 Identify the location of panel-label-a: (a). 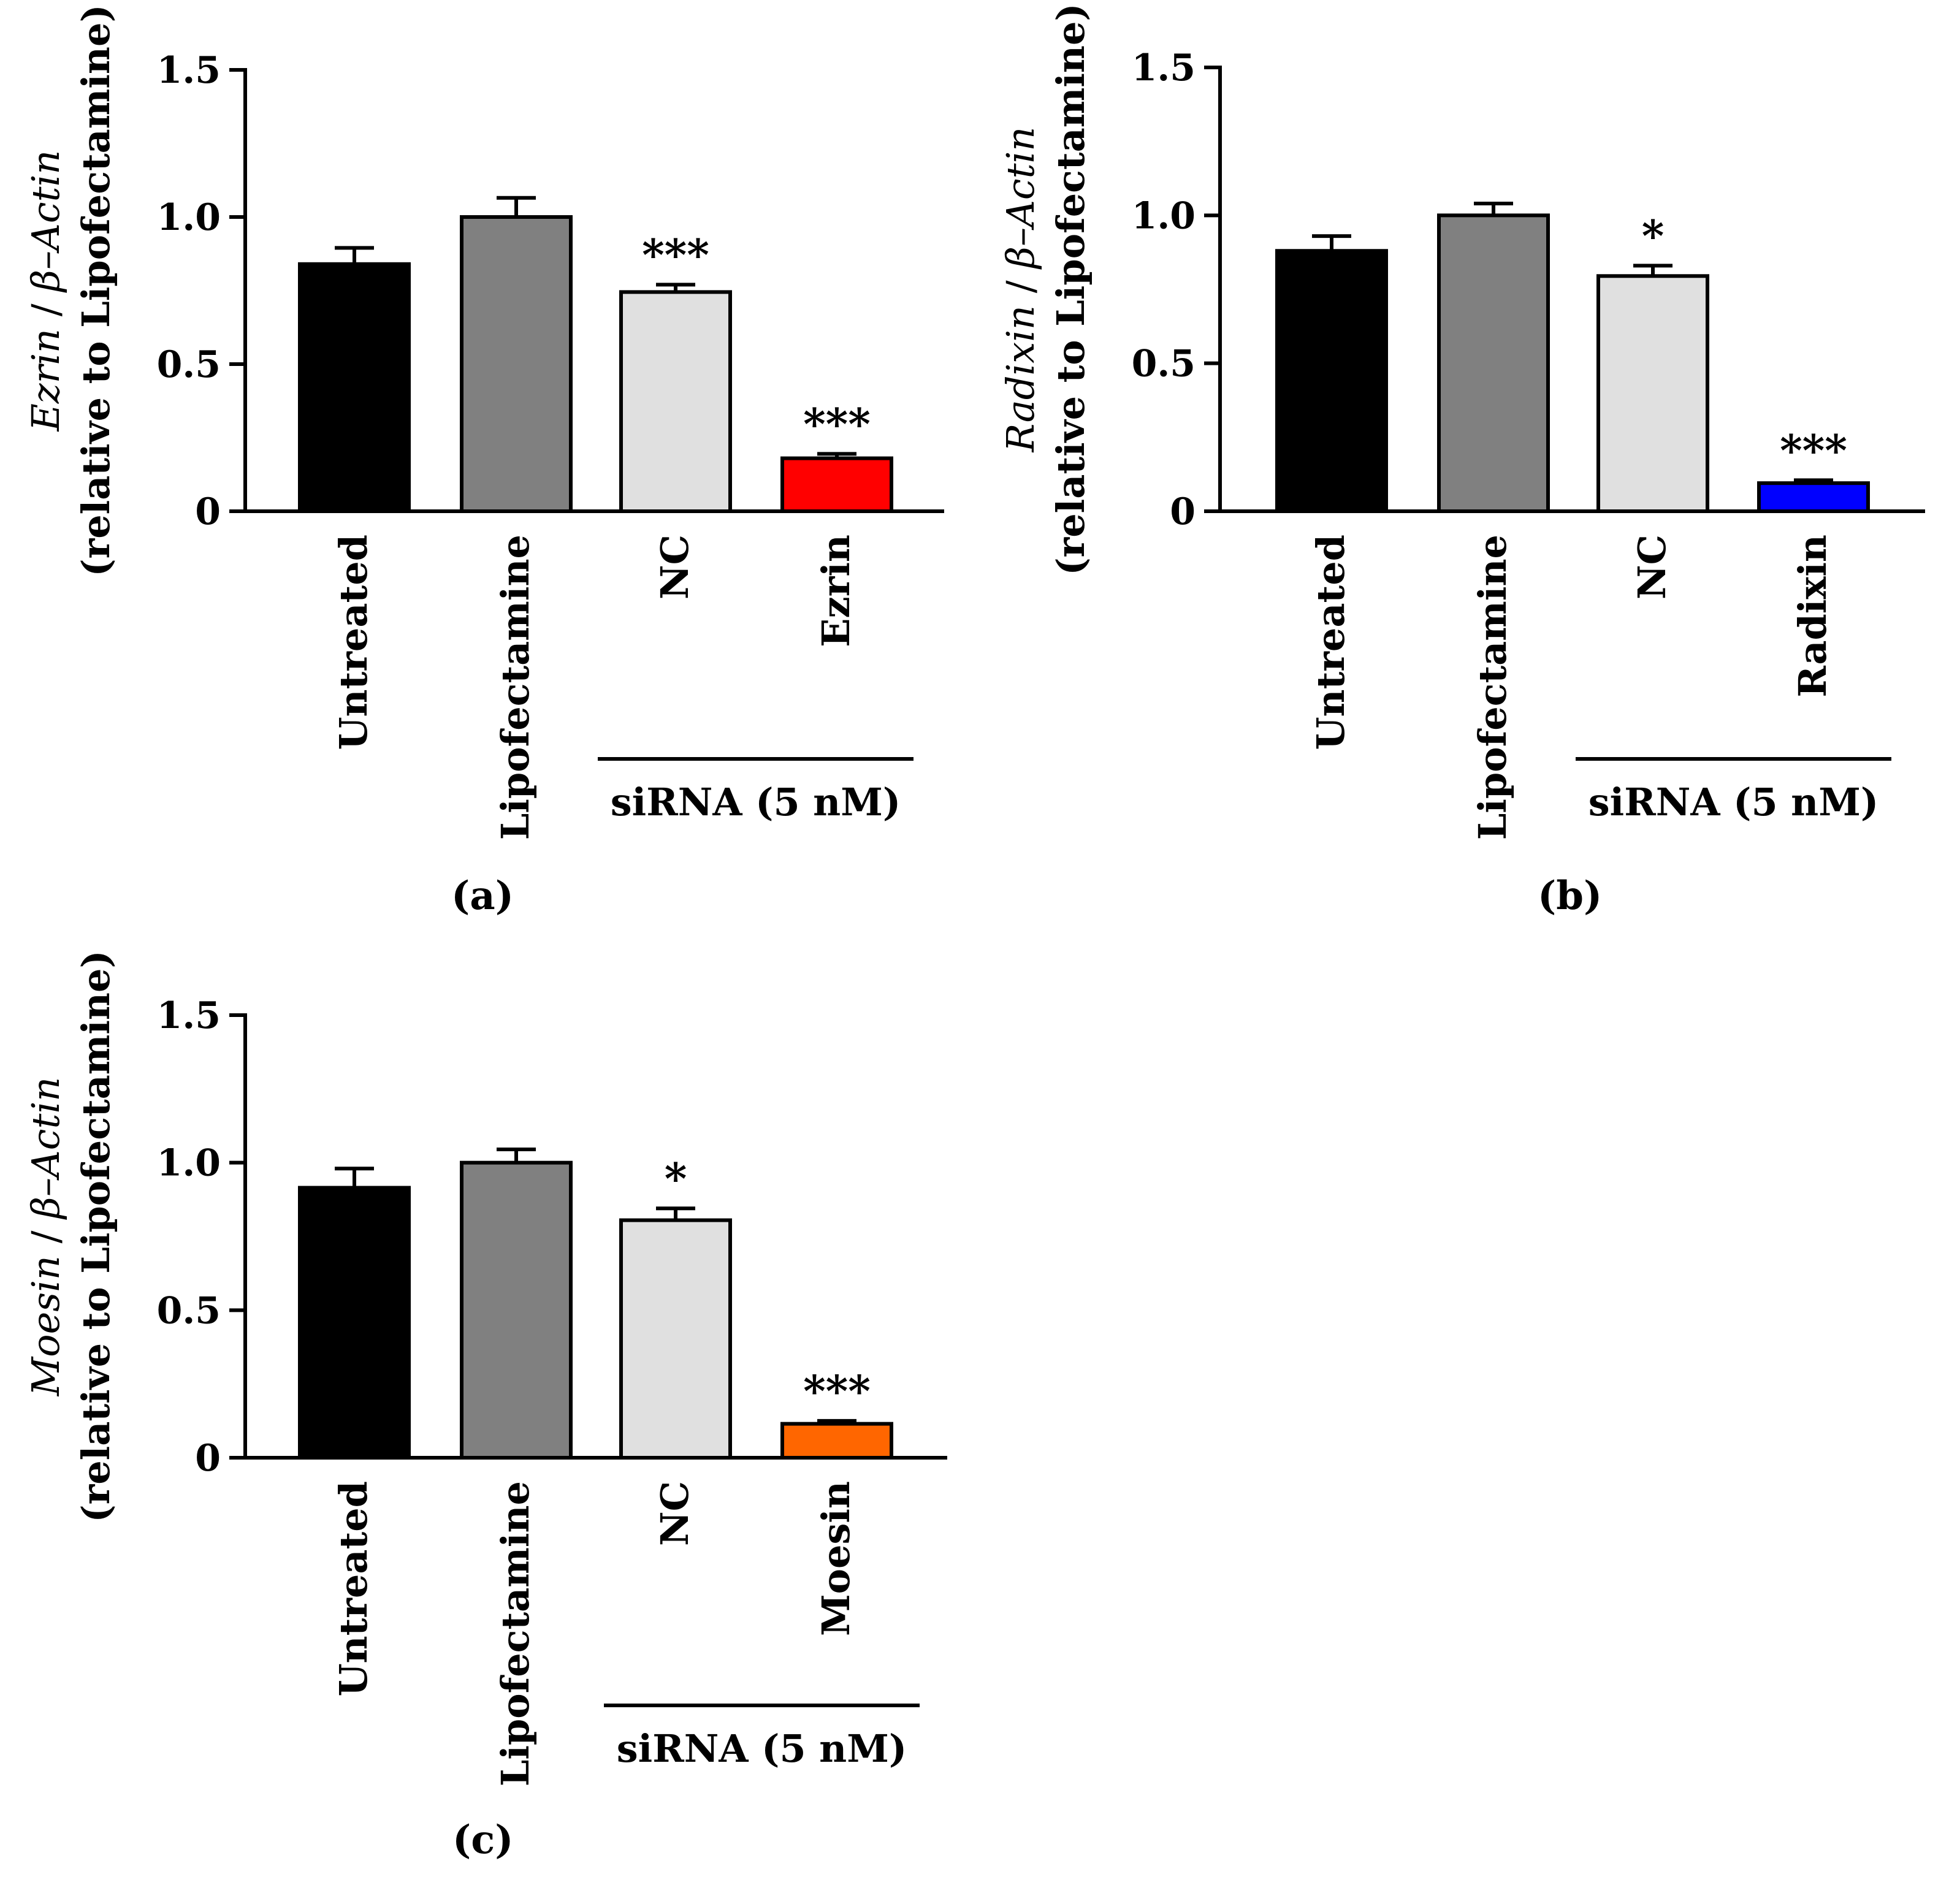
(482, 896).